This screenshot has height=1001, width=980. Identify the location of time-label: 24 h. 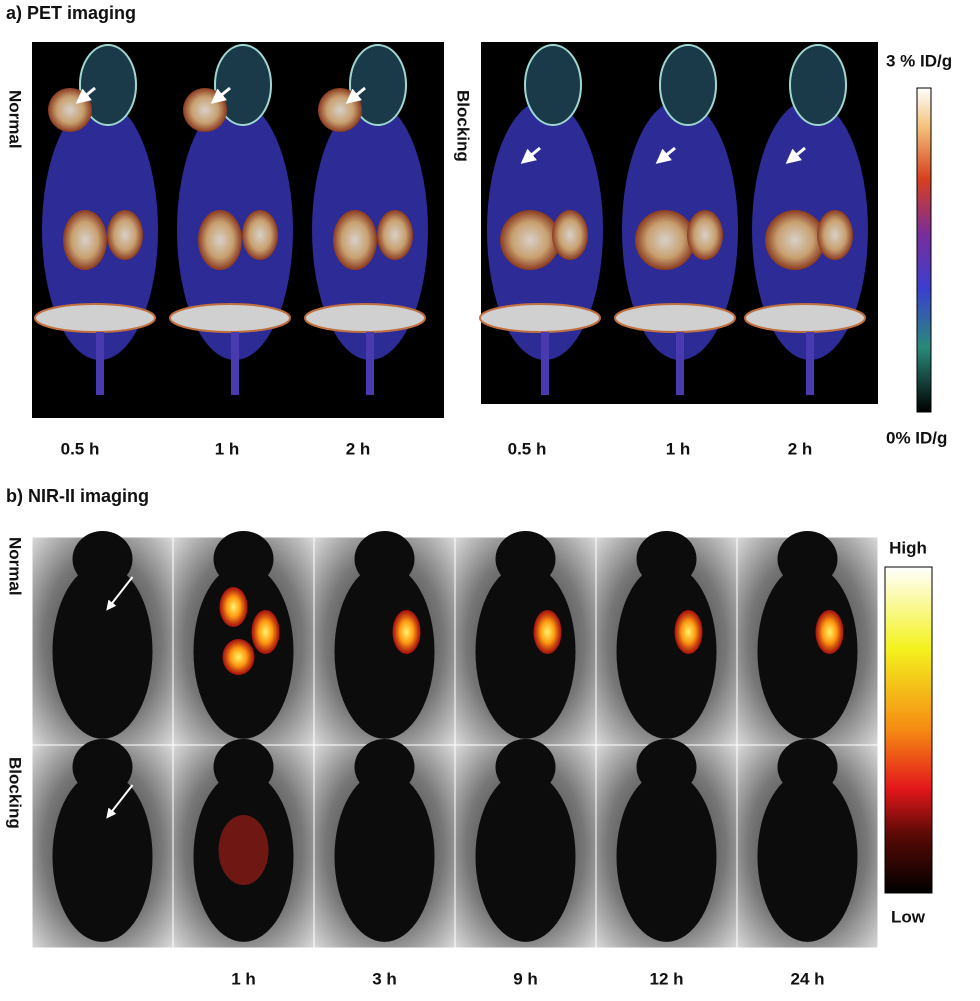
(807, 978).